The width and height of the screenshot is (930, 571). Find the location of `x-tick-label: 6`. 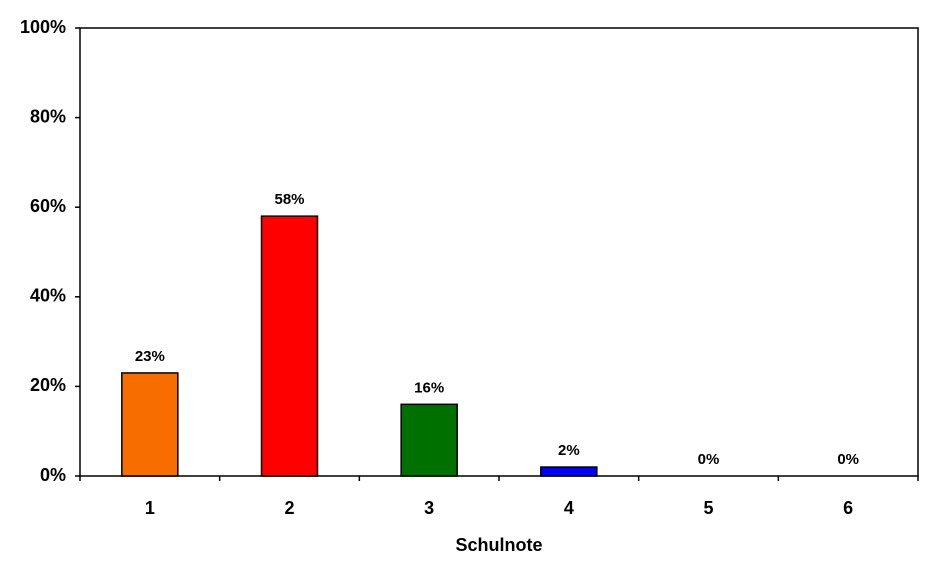

x-tick-label: 6 is located at coordinates (848, 508).